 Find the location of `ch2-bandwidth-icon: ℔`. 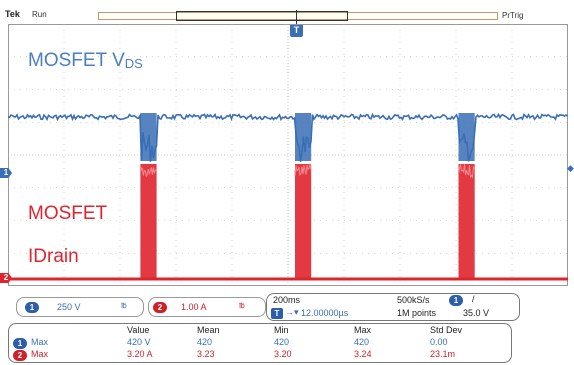

ch2-bandwidth-icon: ℔ is located at coordinates (242, 306).